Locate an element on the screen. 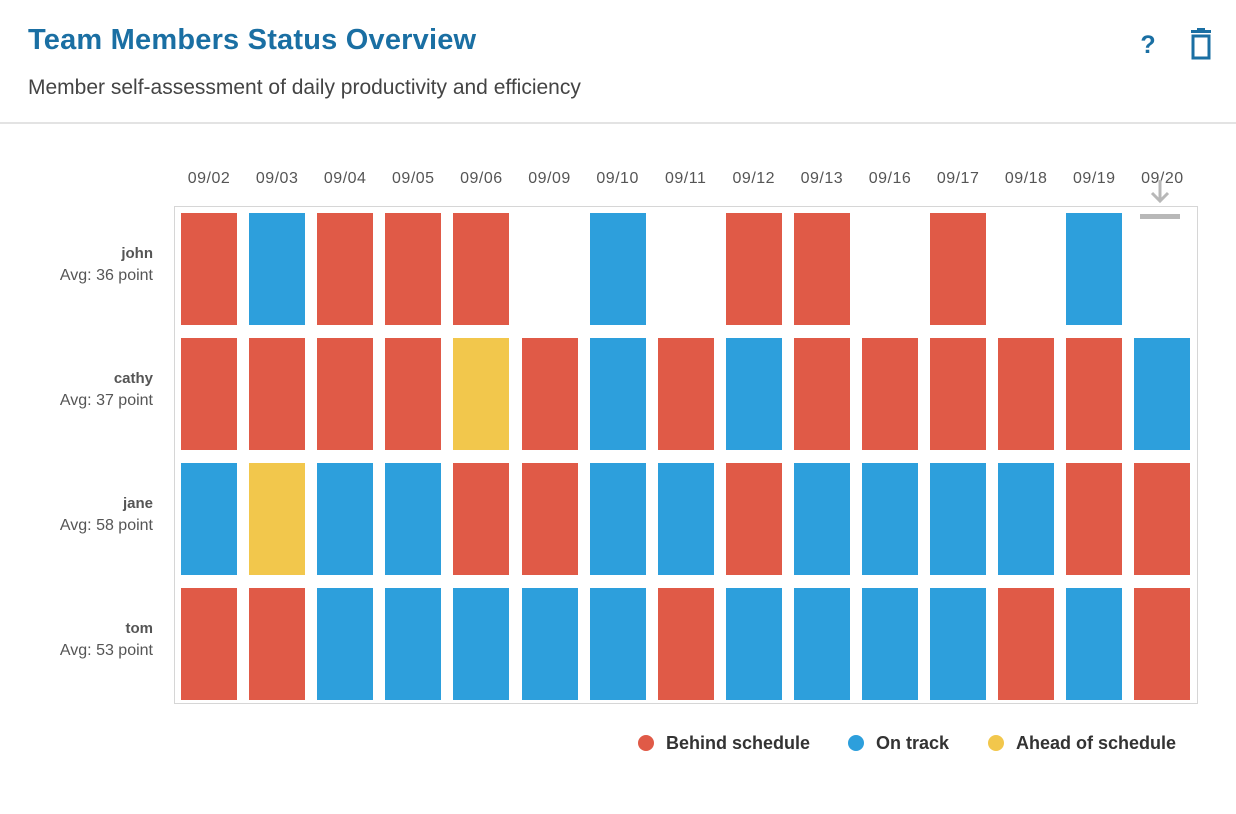 The image size is (1236, 814). x-tick-label: 09/02 is located at coordinates (209, 178).